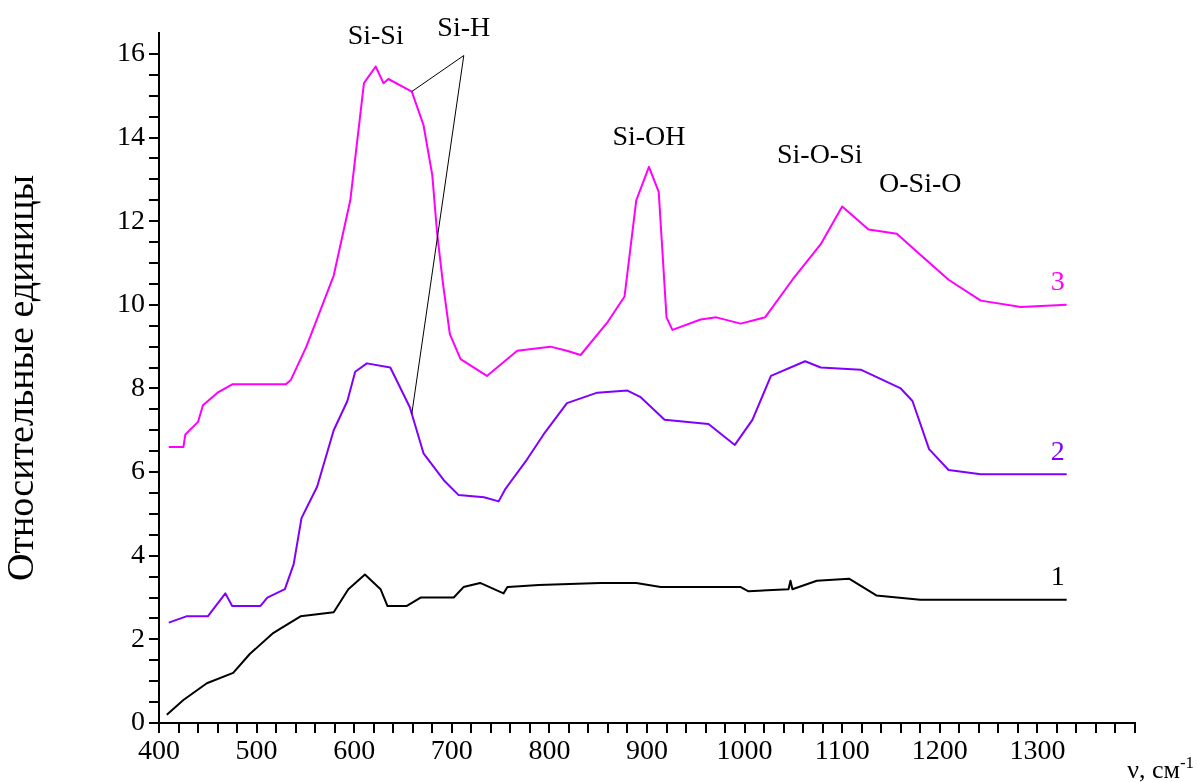 The width and height of the screenshot is (1198, 782). I want to click on y-tick-label: 4, so click(138, 554).